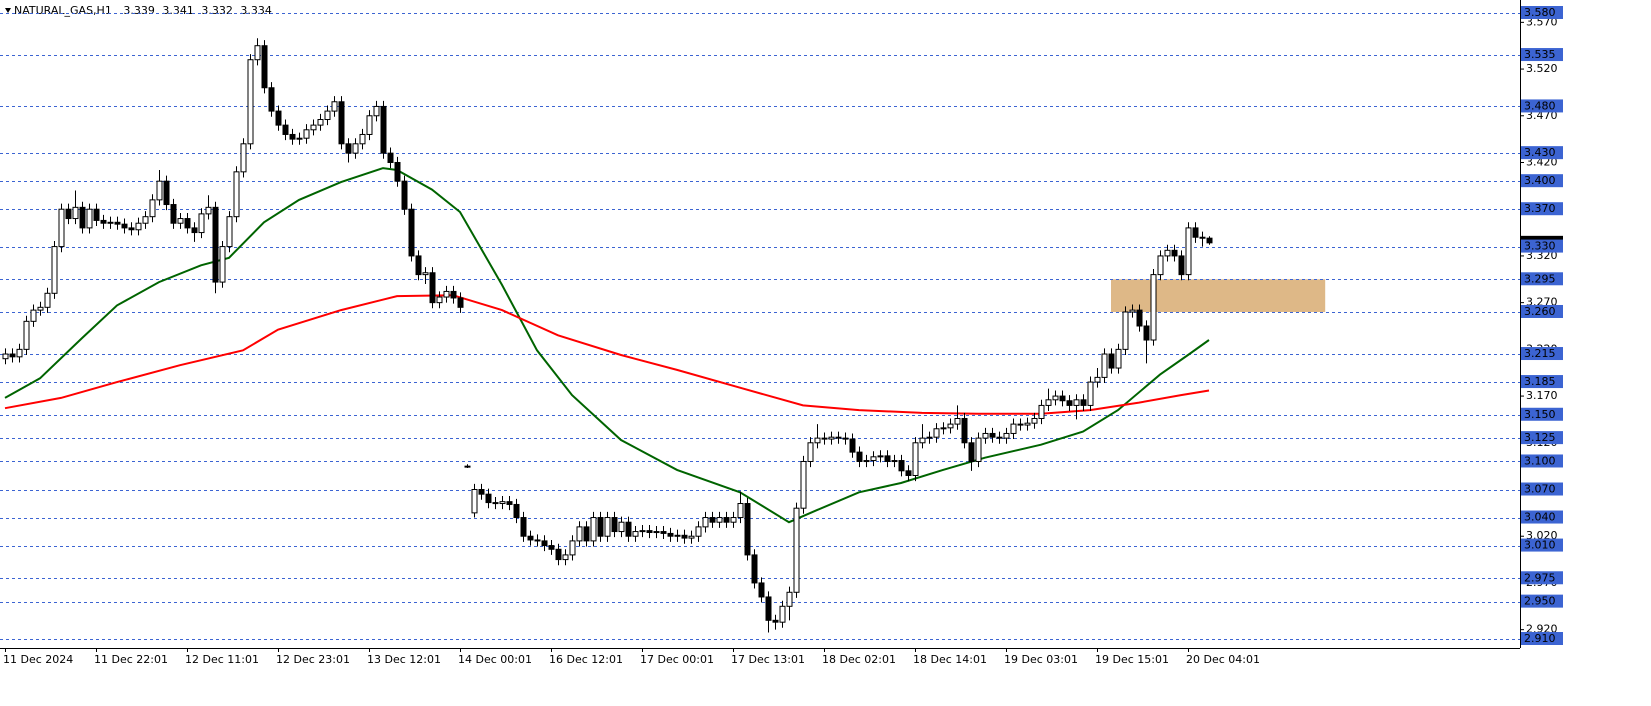 The height and width of the screenshot is (706, 1651). Describe the element at coordinates (677, 659) in the screenshot. I see `x-tick-label: 17 Dec 00:01` at that location.